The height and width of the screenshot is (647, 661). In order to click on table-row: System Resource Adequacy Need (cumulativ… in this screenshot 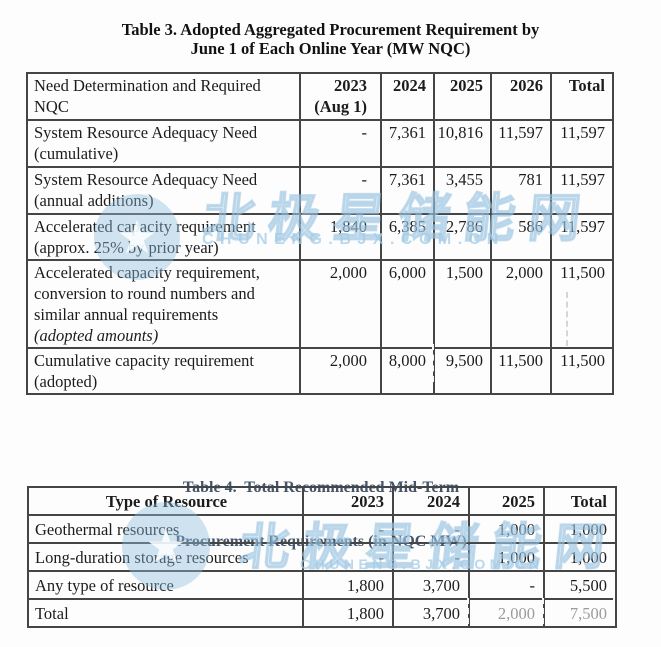, I will do `click(320, 143)`.